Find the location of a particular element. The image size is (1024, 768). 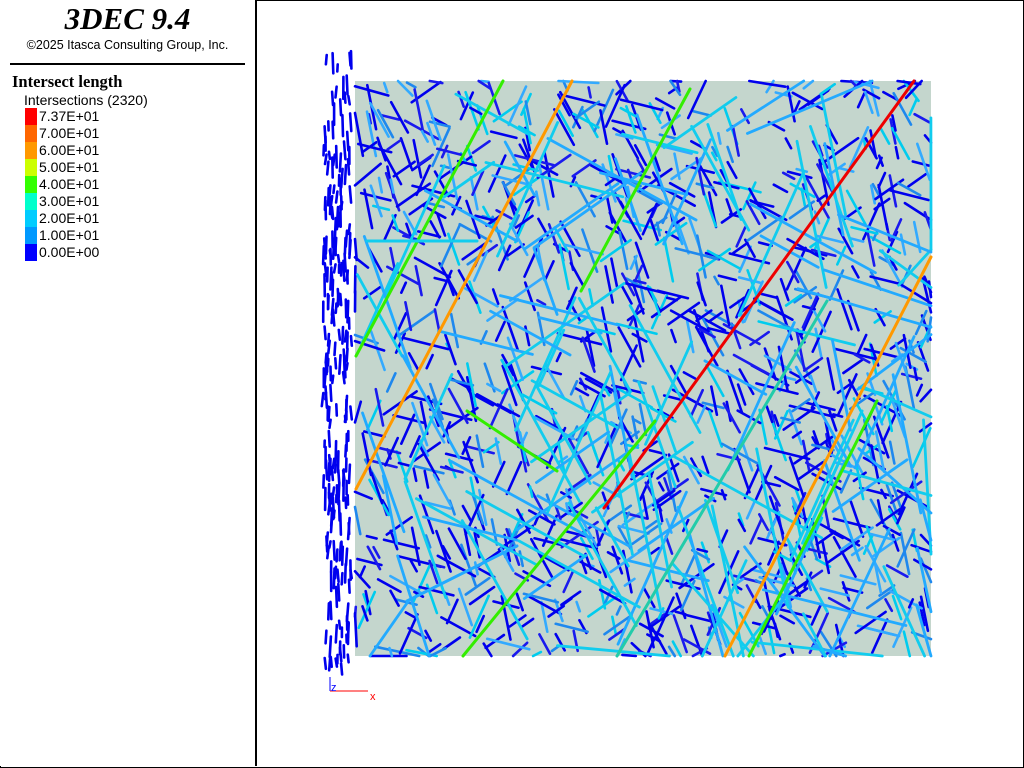

legend-swatch is located at coordinates (31, 252).